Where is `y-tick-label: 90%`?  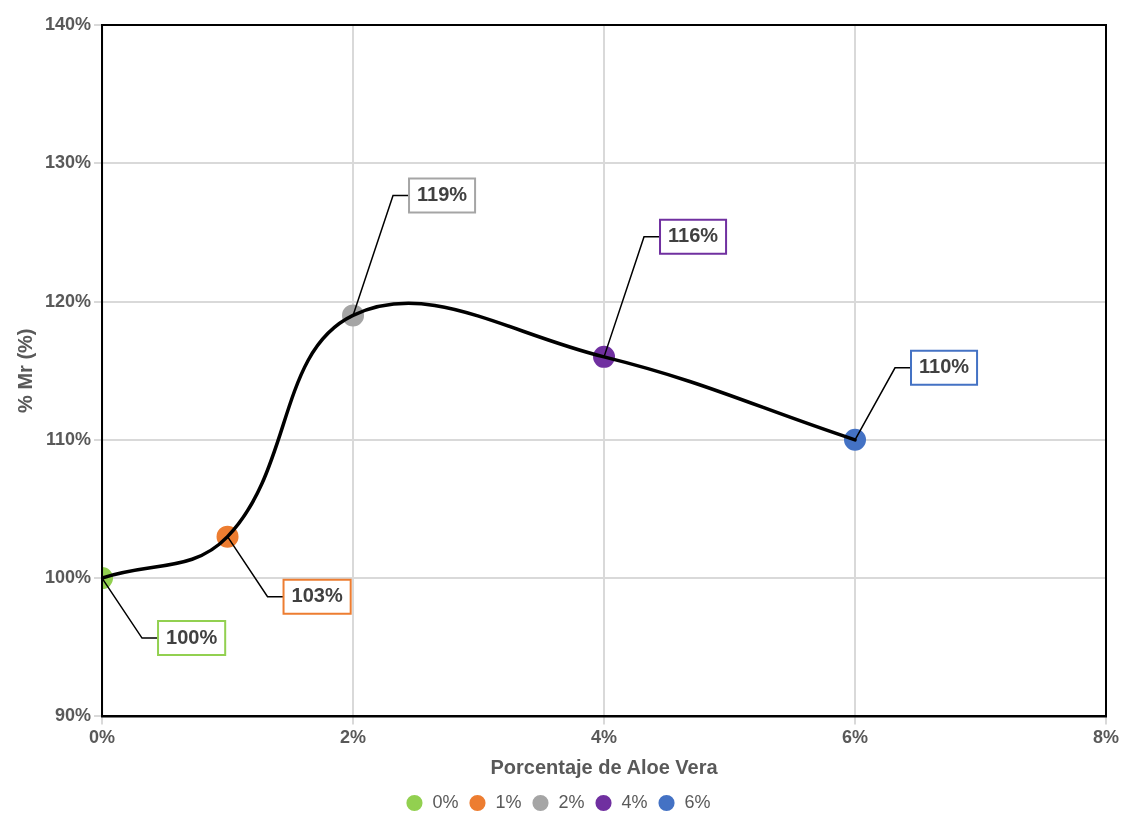
y-tick-label: 90% is located at coordinates (73, 715).